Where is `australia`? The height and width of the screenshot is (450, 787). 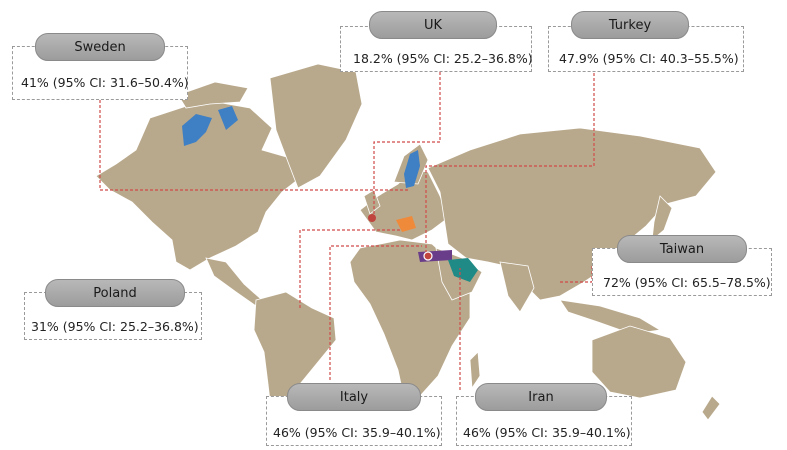
australia is located at coordinates (639, 362).